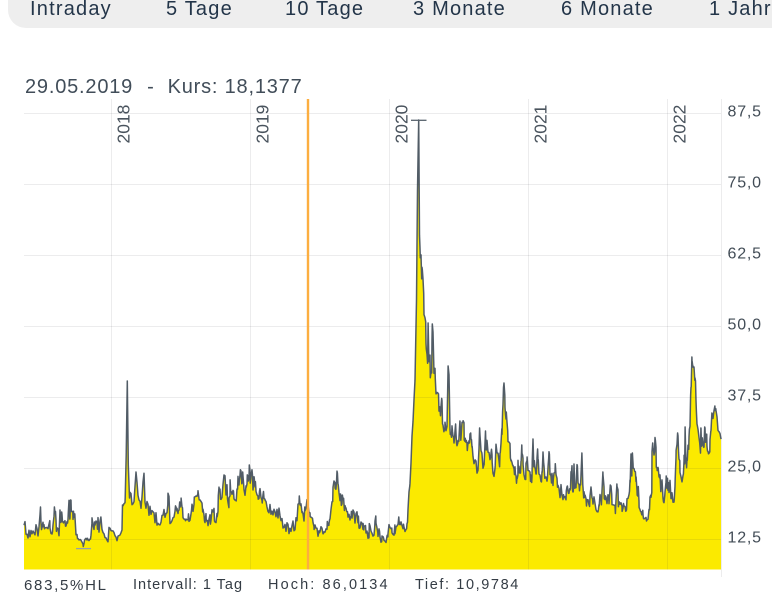 The height and width of the screenshot is (609, 772). What do you see at coordinates (124, 124) in the screenshot?
I see `svg-text: 2018` at bounding box center [124, 124].